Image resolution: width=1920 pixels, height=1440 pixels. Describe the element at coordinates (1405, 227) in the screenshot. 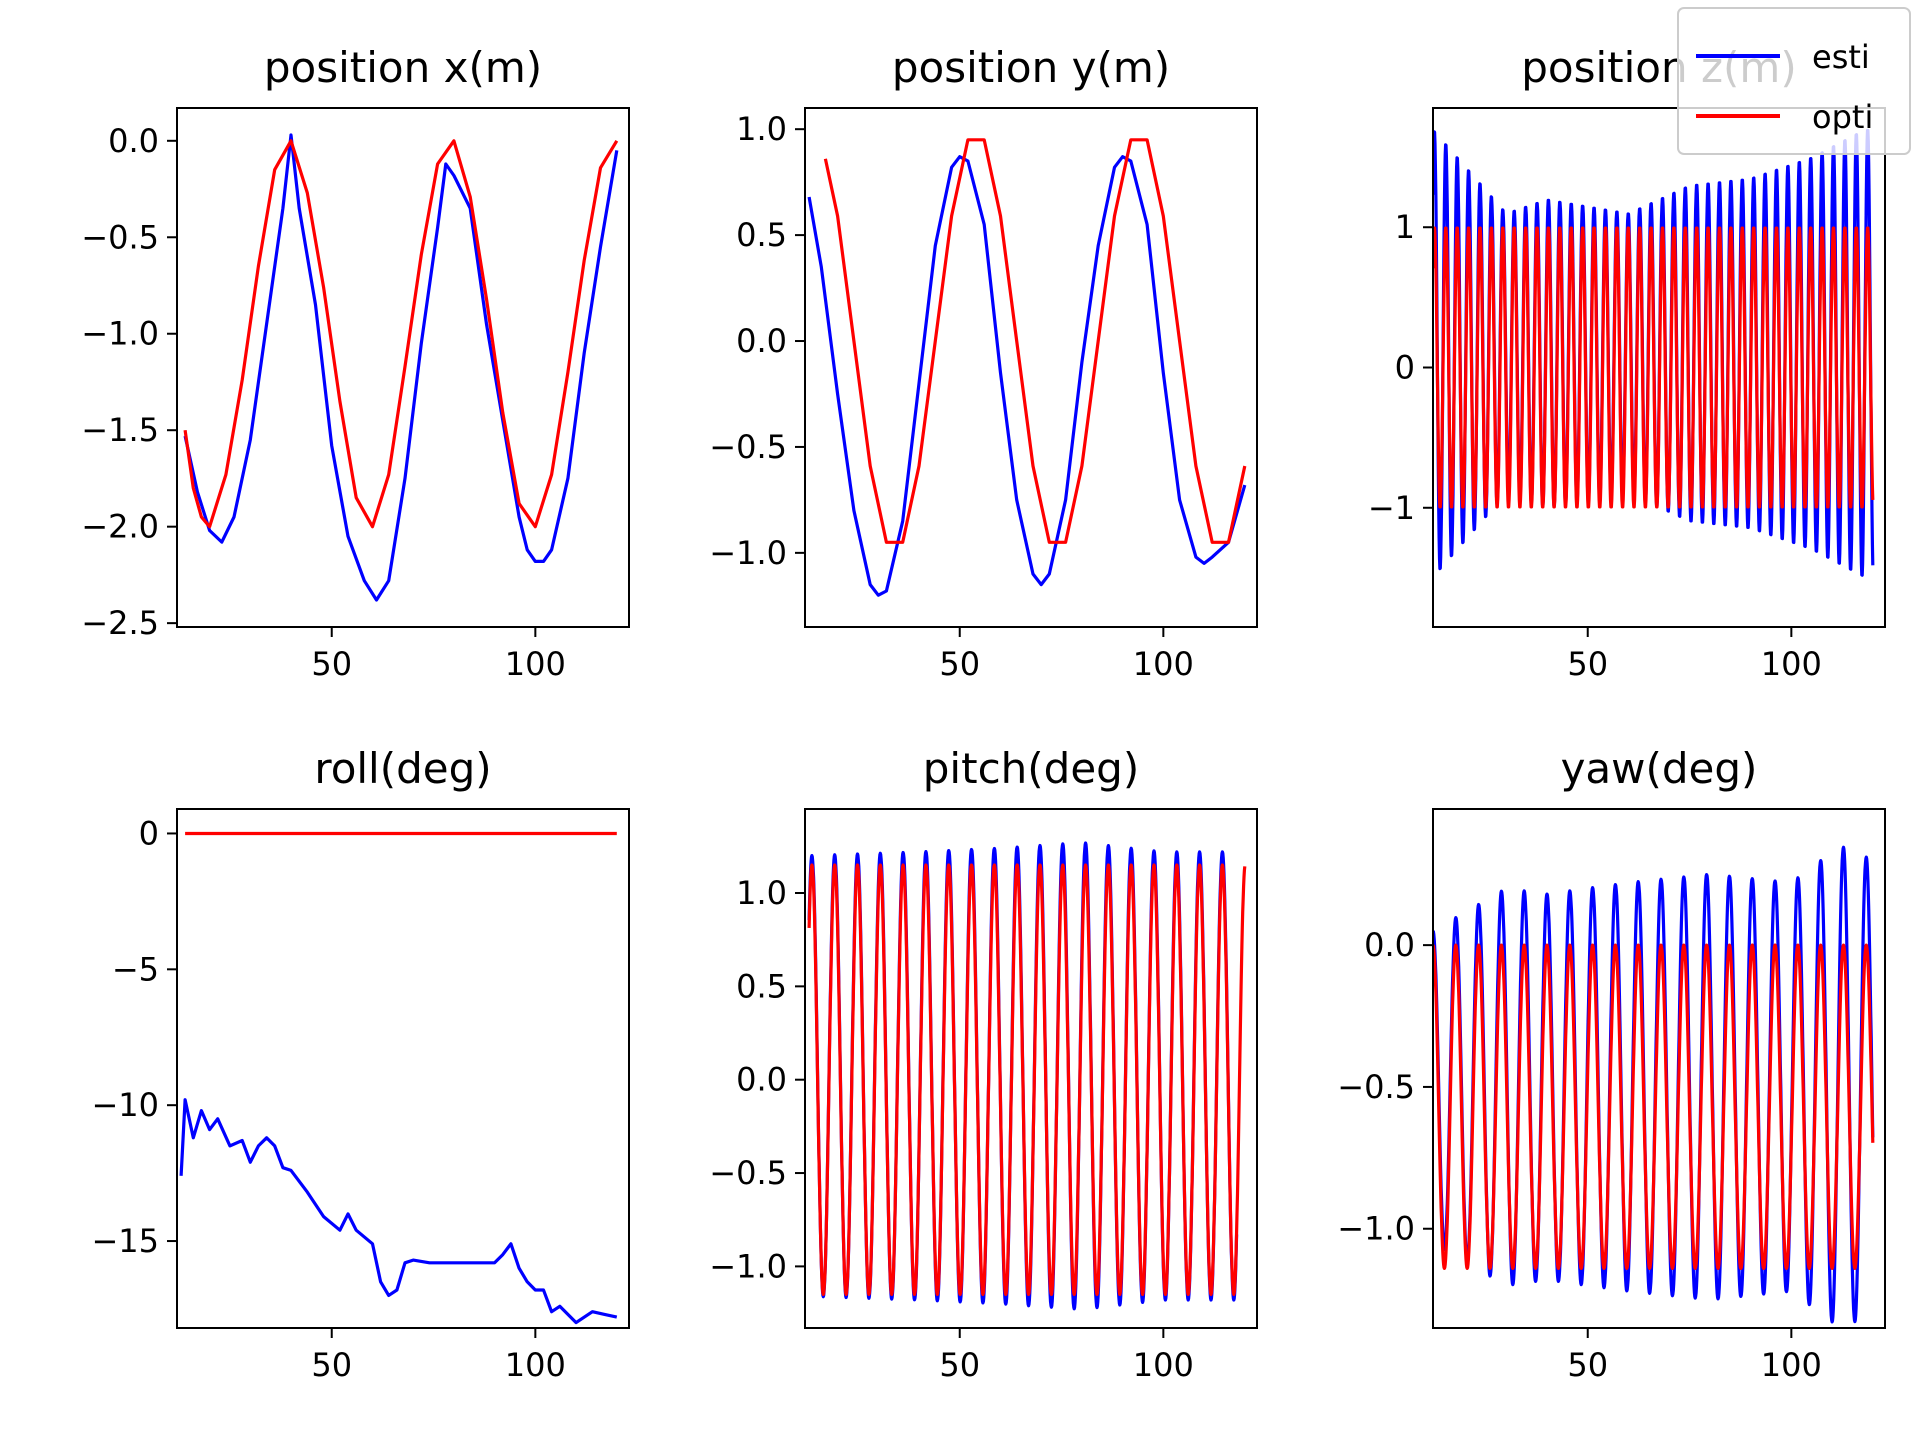

I see `y-tick-label: 1` at that location.